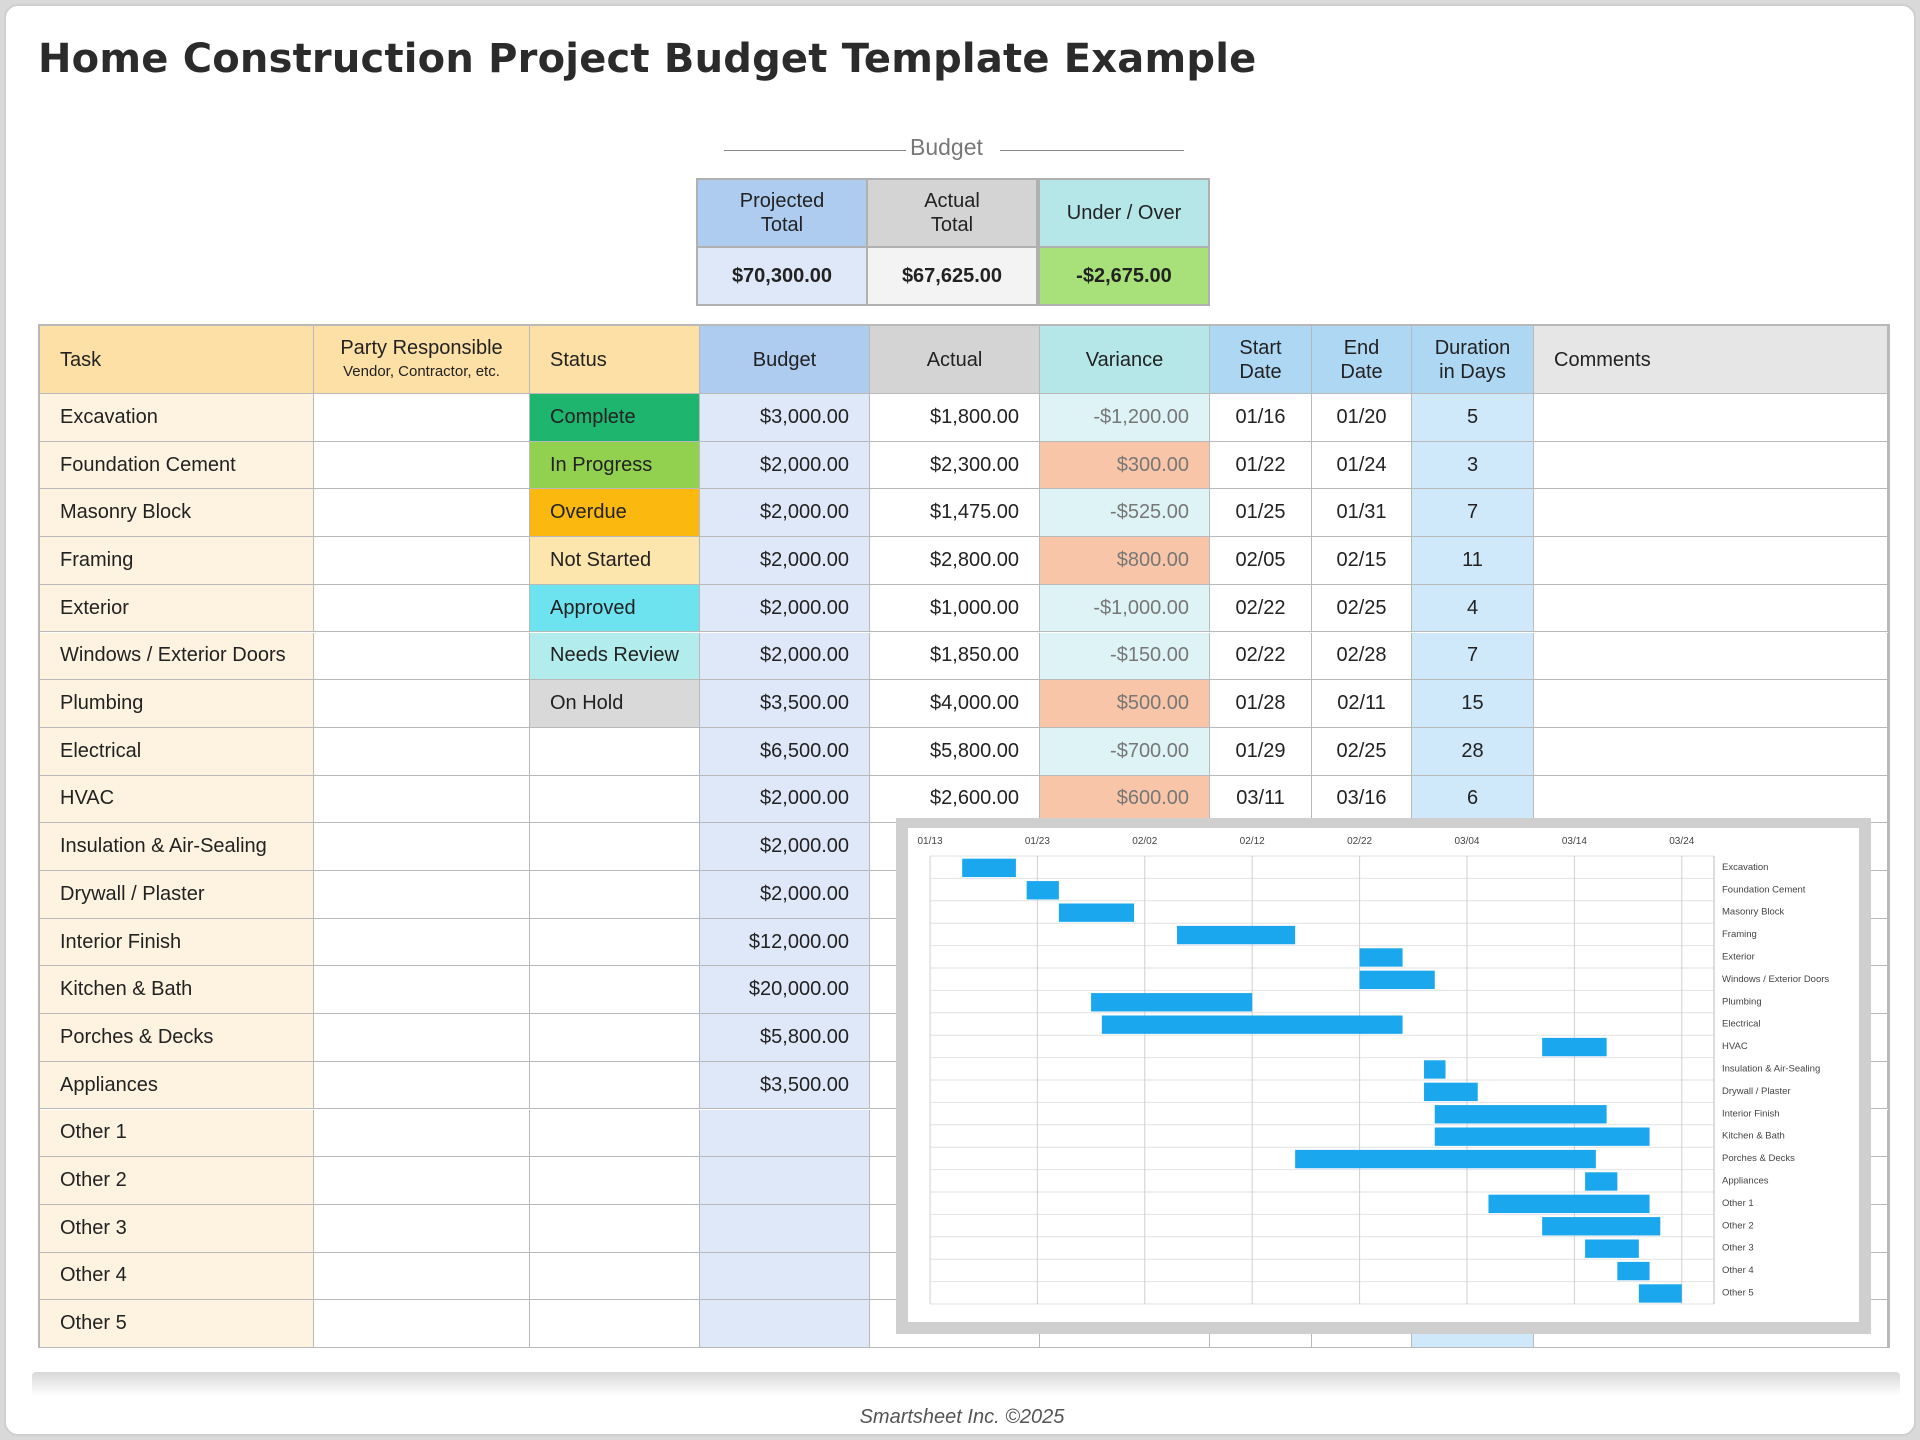 This screenshot has height=1440, width=1920. What do you see at coordinates (785, 990) in the screenshot?
I see `cell-budget: $20,000.00` at bounding box center [785, 990].